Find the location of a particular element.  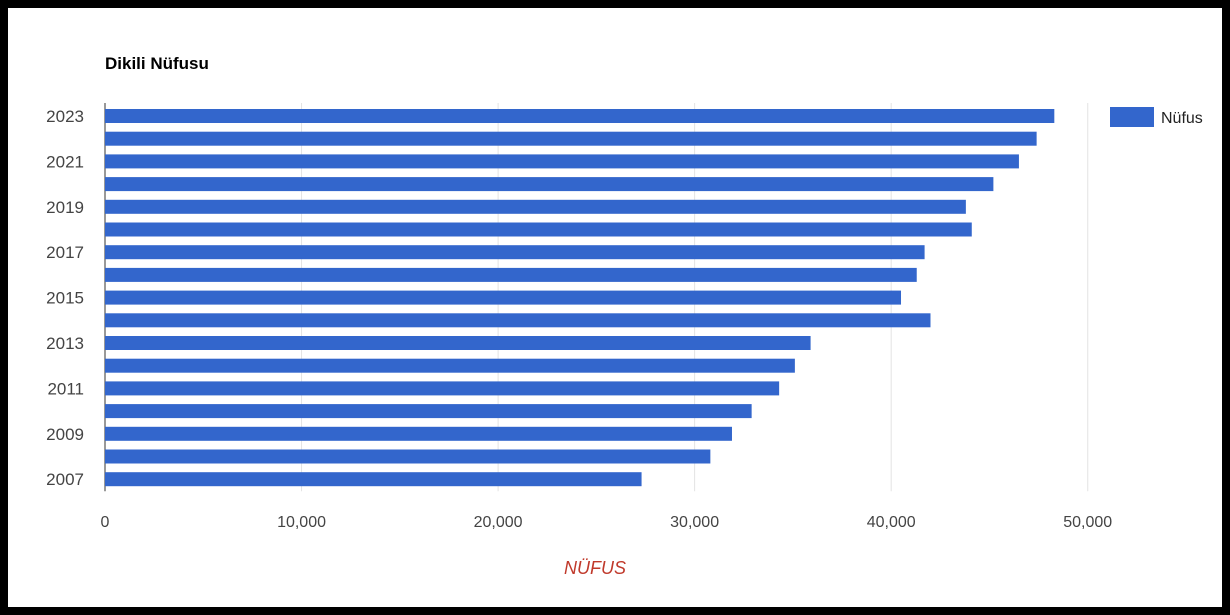

x-tick-label: 20,000 is located at coordinates (498, 522).